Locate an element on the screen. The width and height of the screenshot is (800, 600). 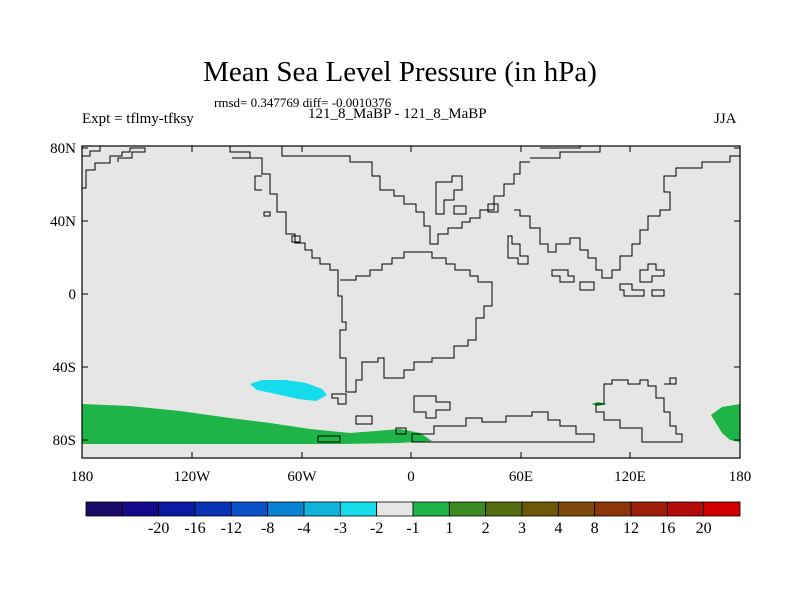
x-tick-label: 0 is located at coordinates (411, 477).